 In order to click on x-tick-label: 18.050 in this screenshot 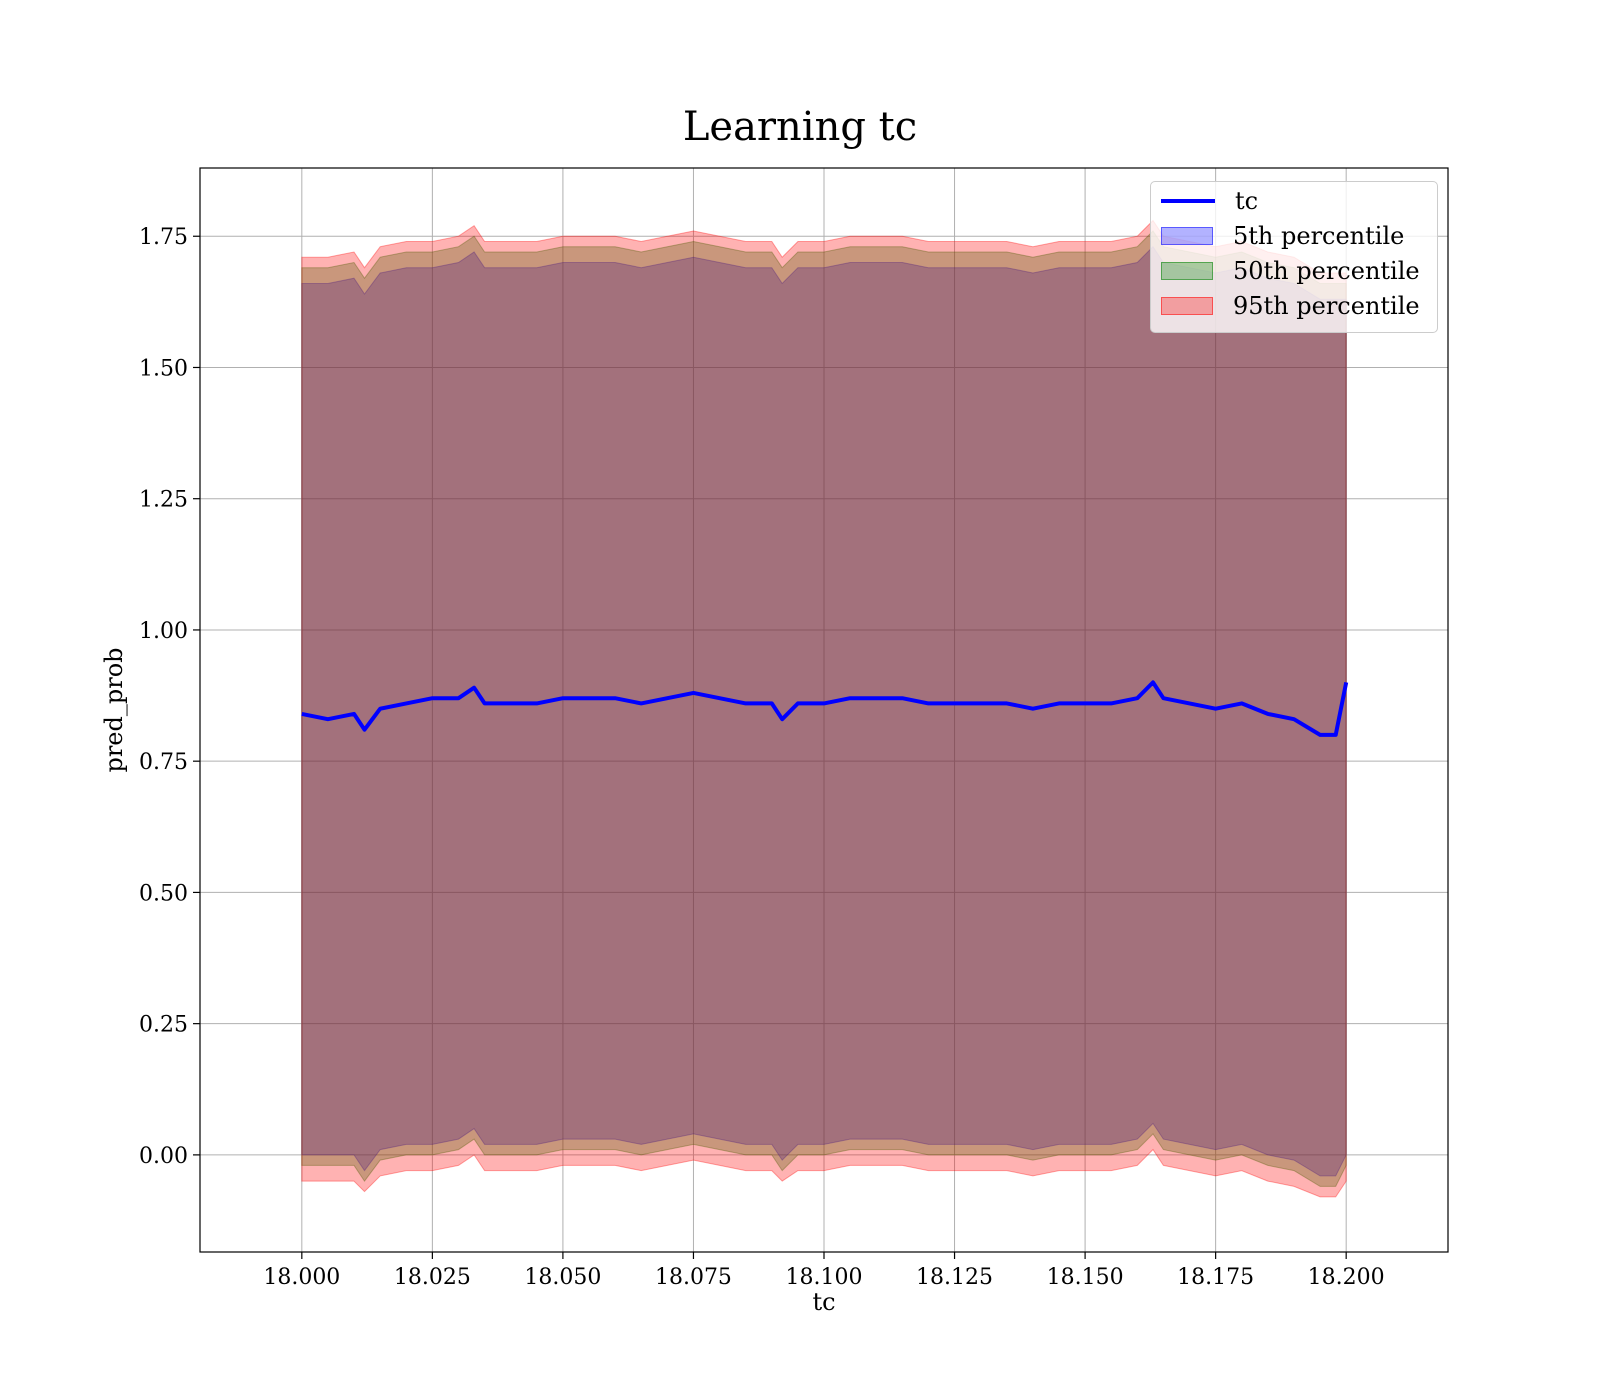, I will do `click(562, 1277)`.